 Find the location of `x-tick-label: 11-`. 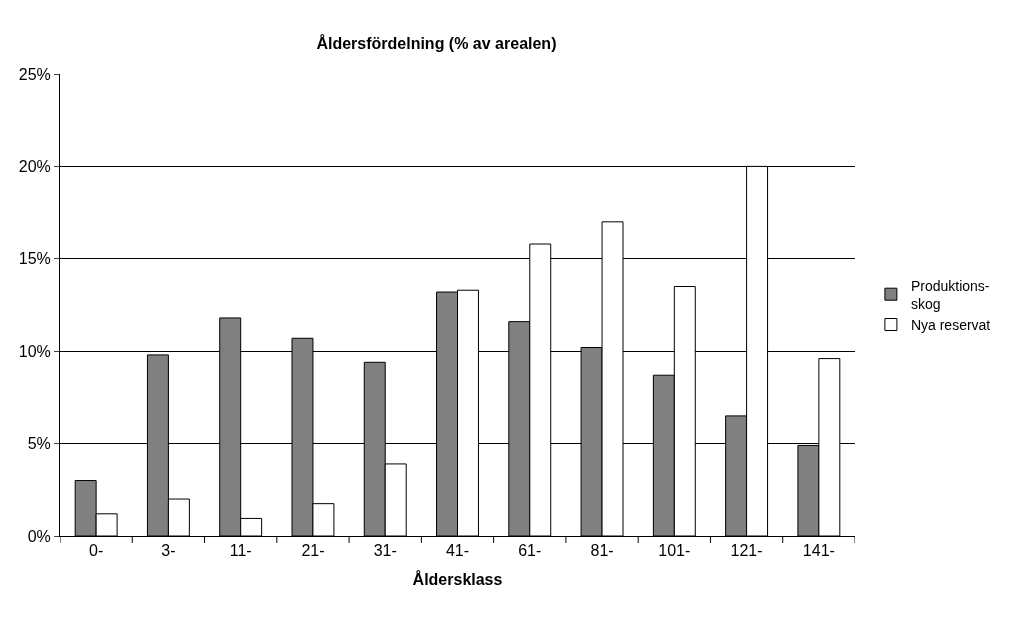

x-tick-label: 11- is located at coordinates (240, 551).